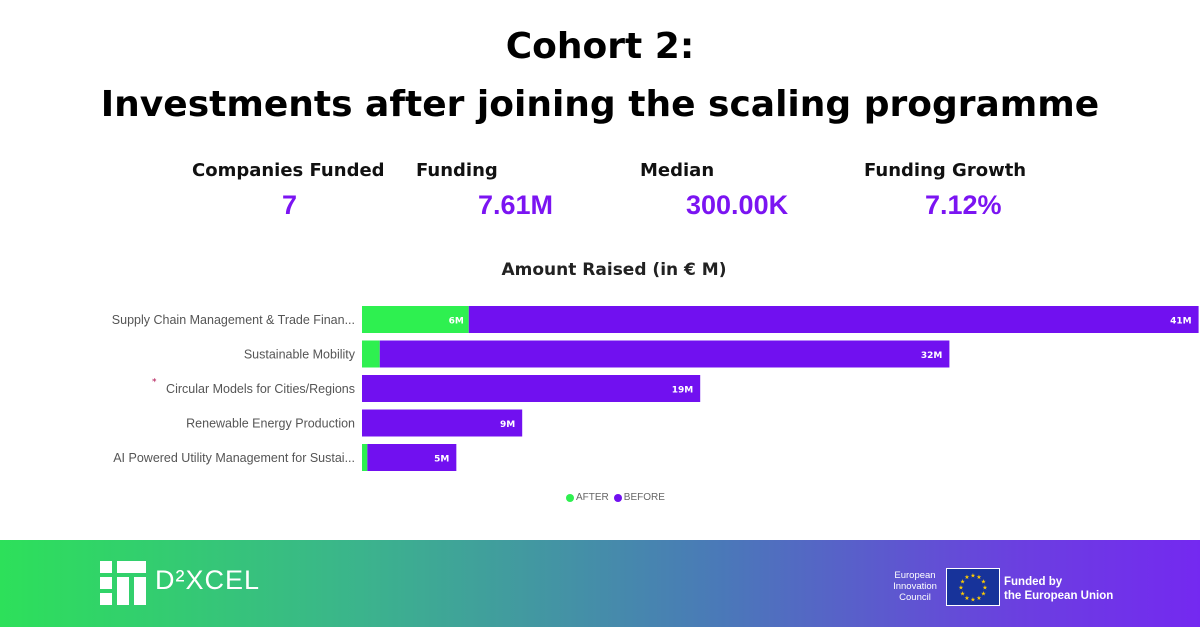 This screenshot has width=1200, height=627. Describe the element at coordinates (963, 205) in the screenshot. I see `kpi-value-funding-growth: 7.12%` at that location.